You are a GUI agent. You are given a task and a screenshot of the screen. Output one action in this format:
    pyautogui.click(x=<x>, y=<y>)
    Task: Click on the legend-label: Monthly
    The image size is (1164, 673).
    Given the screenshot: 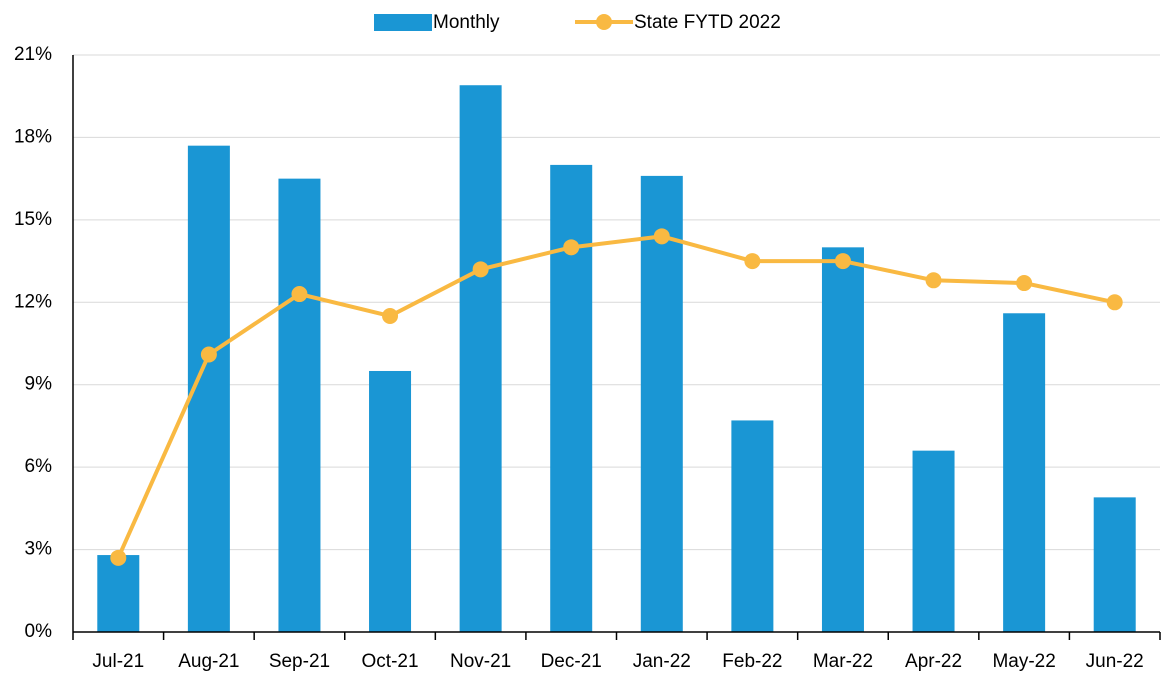 What is the action you would take?
    pyautogui.click(x=466, y=22)
    